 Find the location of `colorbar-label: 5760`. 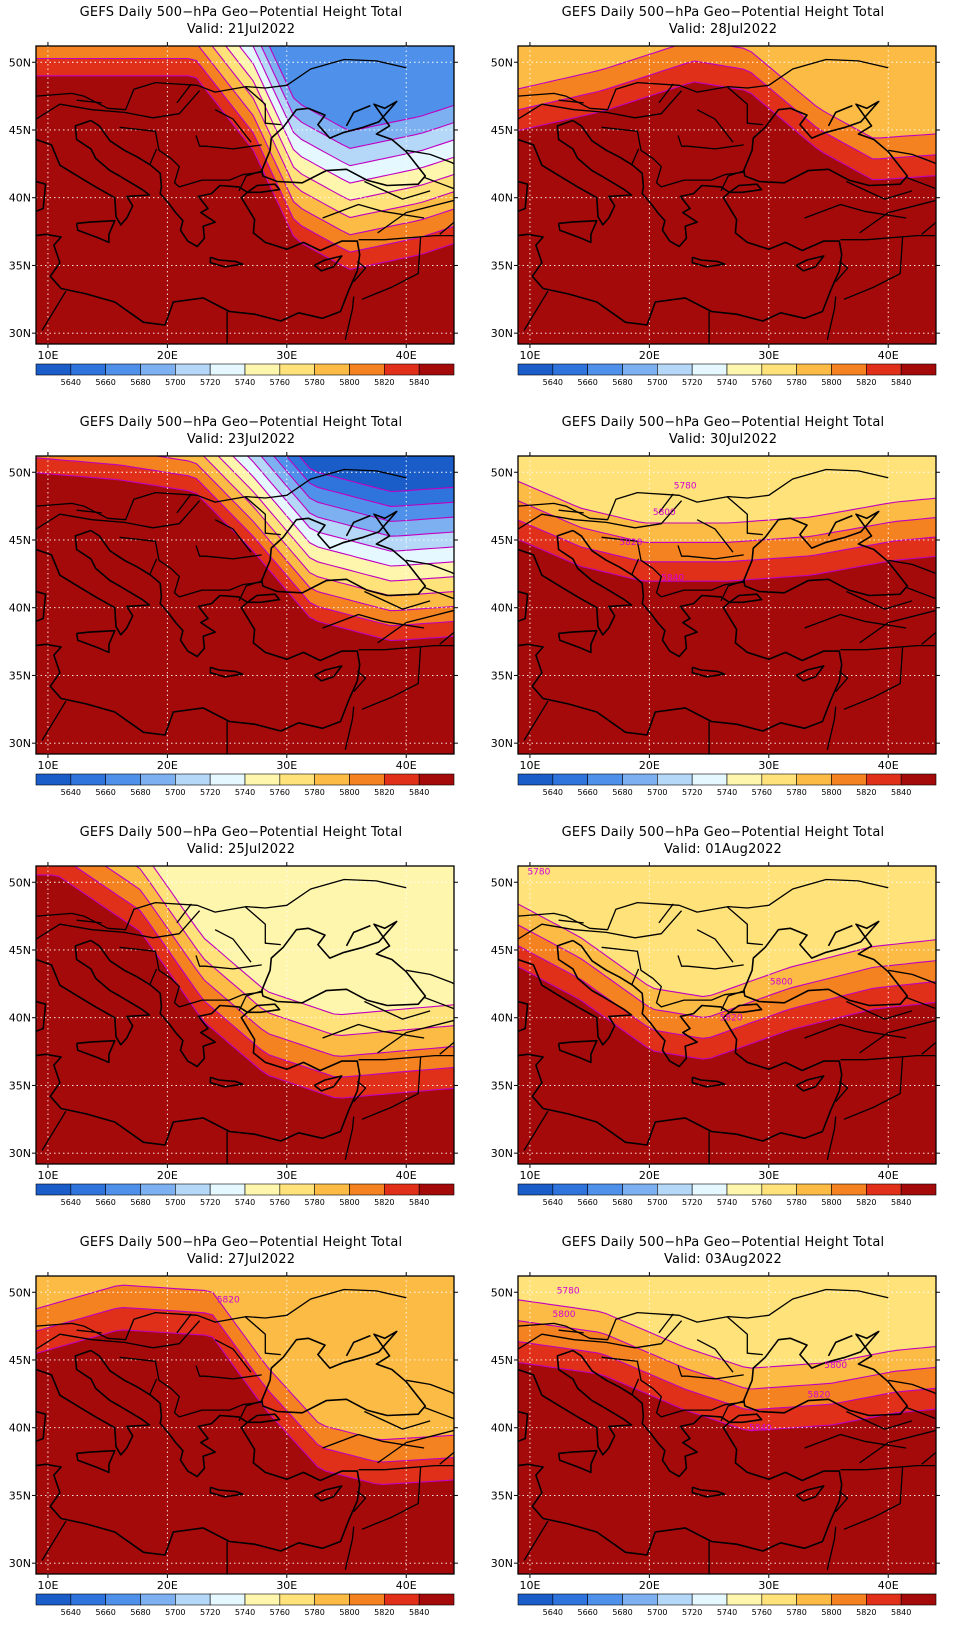

colorbar-label: 5760 is located at coordinates (762, 1612).